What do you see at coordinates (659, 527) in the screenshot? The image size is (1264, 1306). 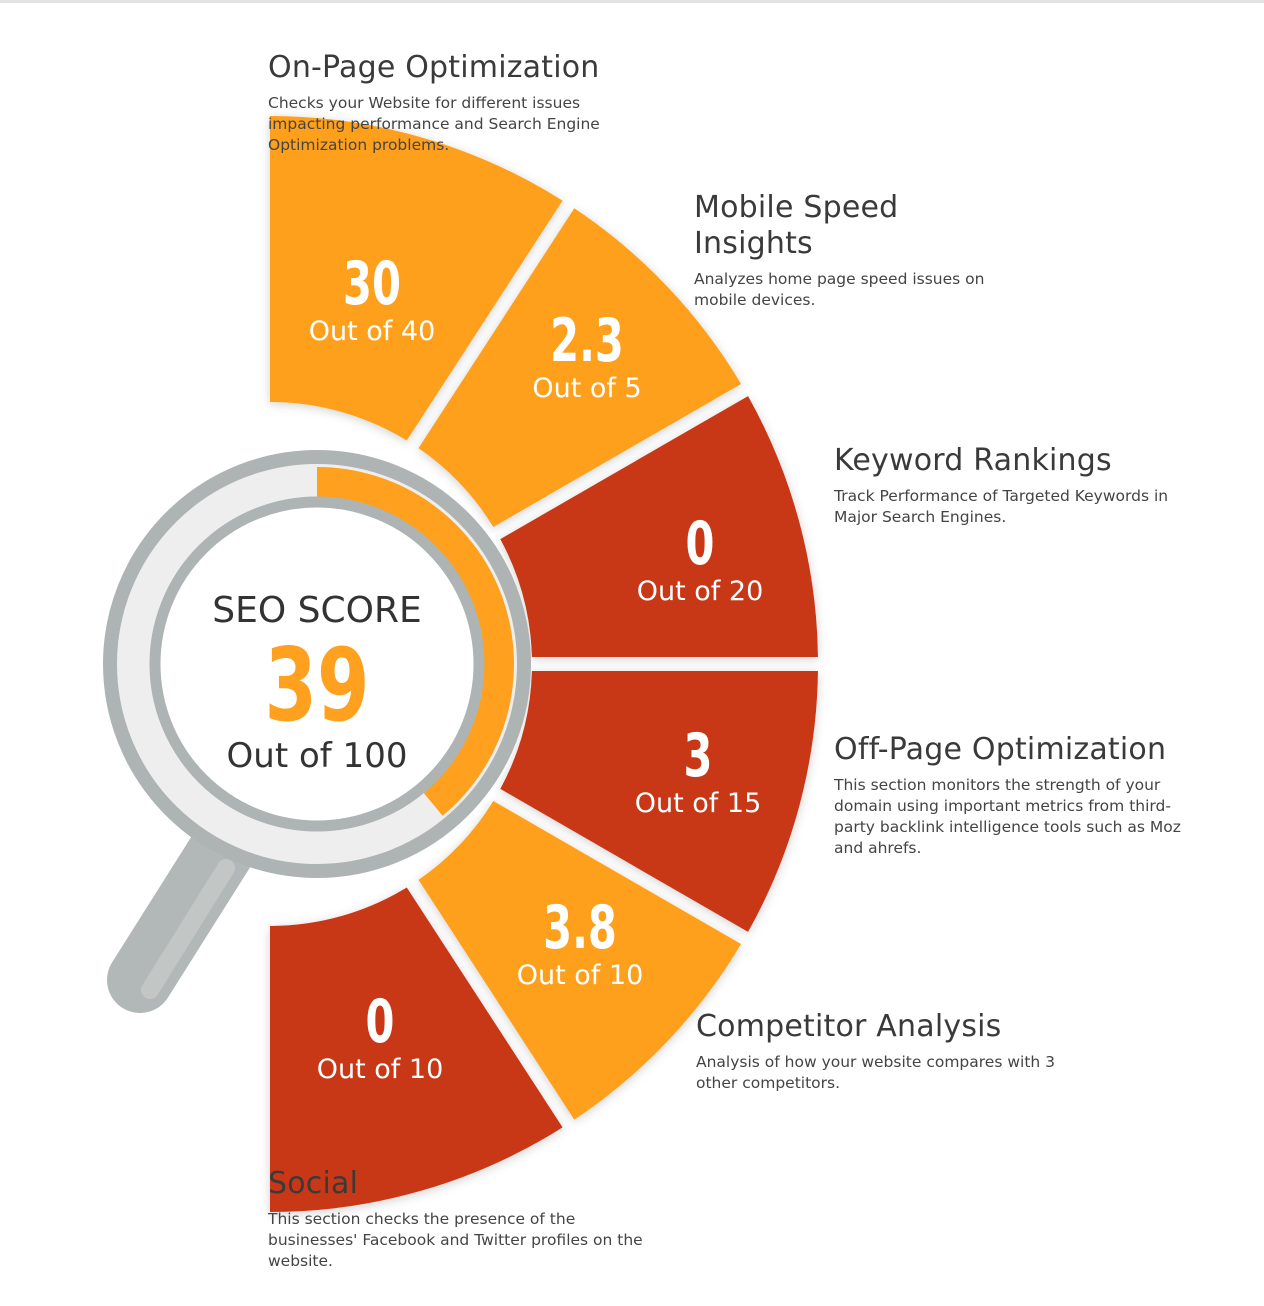 I see `segment-keyword-rankings` at bounding box center [659, 527].